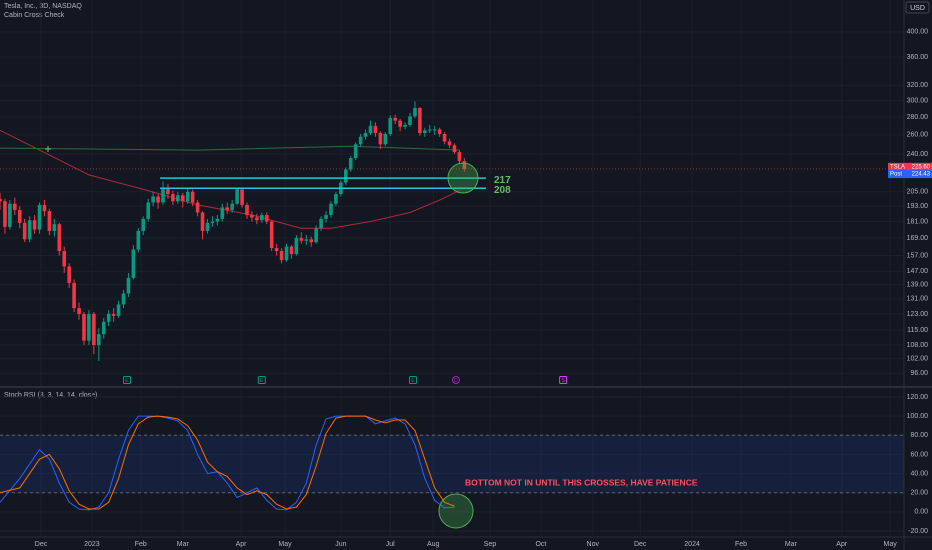  I want to click on x-tick-label: Sep, so click(490, 544).